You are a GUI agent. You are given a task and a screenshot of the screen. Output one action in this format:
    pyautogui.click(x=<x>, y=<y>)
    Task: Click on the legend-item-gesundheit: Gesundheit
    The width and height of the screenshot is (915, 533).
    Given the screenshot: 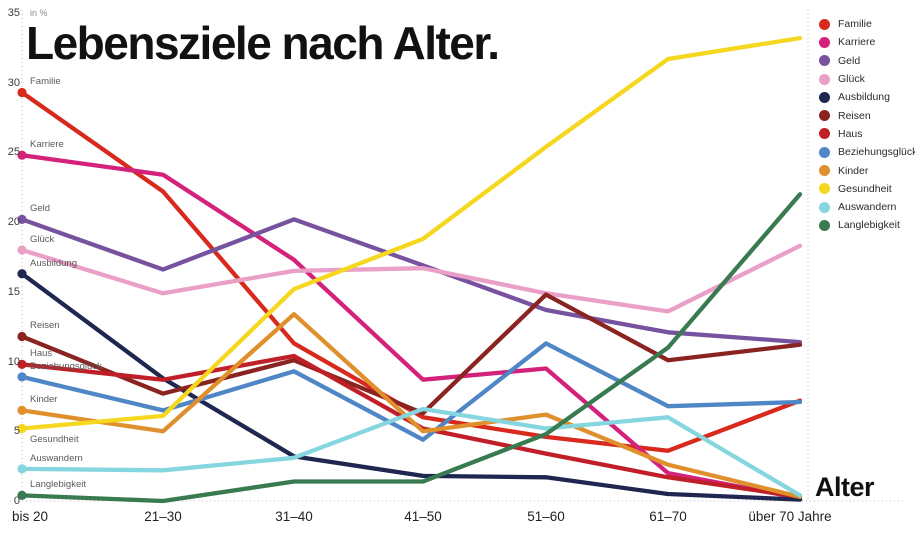 What is the action you would take?
    pyautogui.click(x=867, y=189)
    